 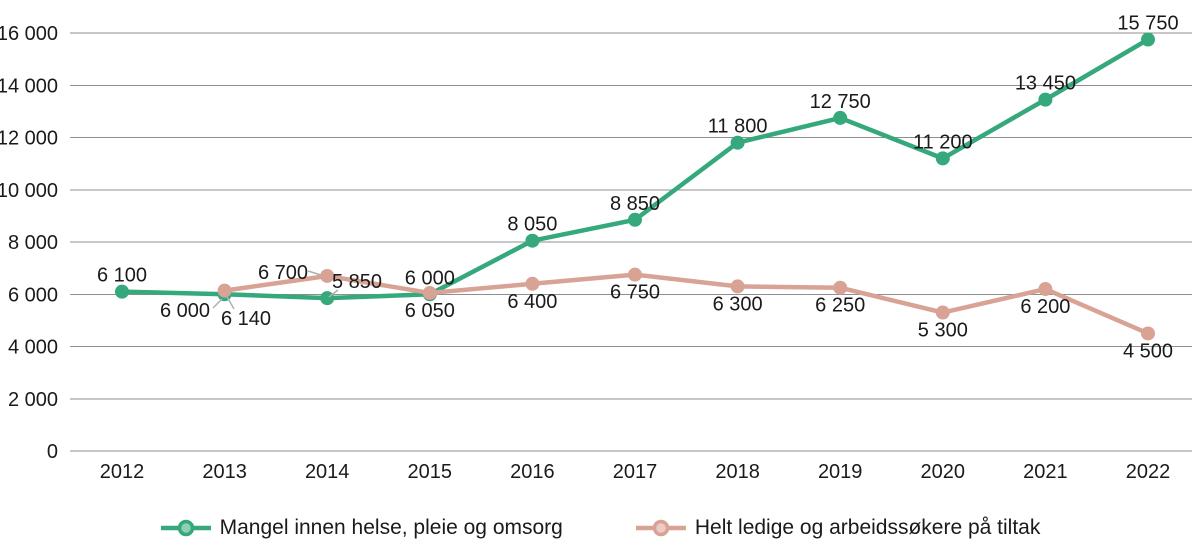 What do you see at coordinates (840, 102) in the screenshot?
I see `data-label-mangel: 12 750` at bounding box center [840, 102].